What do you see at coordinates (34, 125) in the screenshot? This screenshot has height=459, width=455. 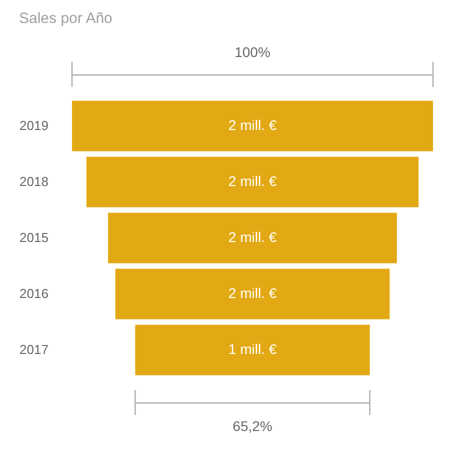 I see `category-label: 2019` at bounding box center [34, 125].